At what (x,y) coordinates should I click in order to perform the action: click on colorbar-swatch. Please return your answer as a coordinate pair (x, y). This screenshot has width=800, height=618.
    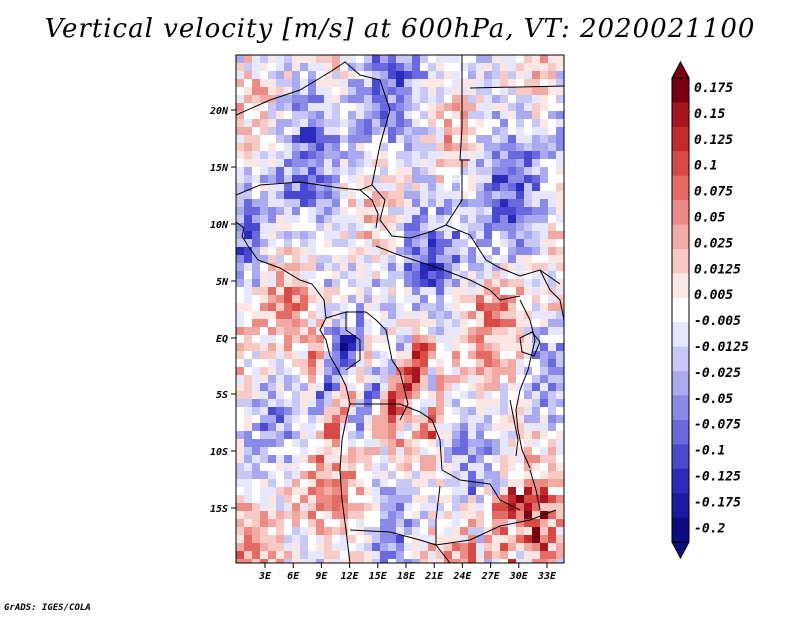
    Looking at the image, I should click on (680, 164).